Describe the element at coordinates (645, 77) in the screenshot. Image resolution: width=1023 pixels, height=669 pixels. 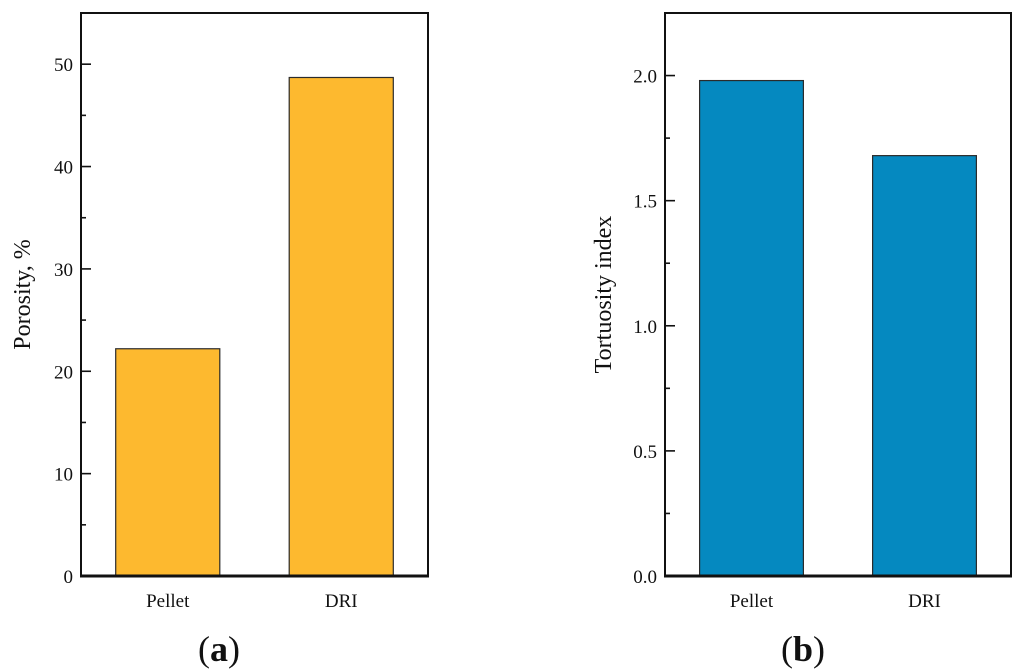
I see `y-tick-label: 2.0` at that location.